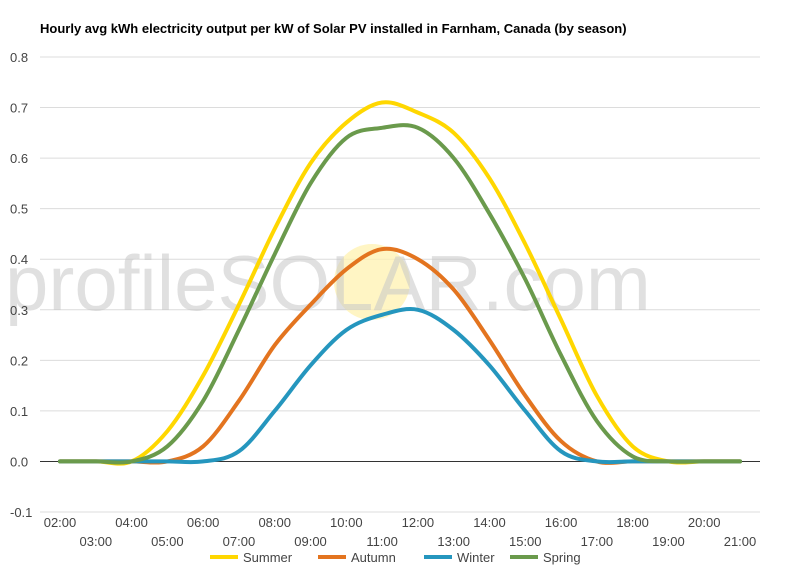  What do you see at coordinates (131, 522) in the screenshot?
I see `x-tick-label: 04:00` at bounding box center [131, 522].